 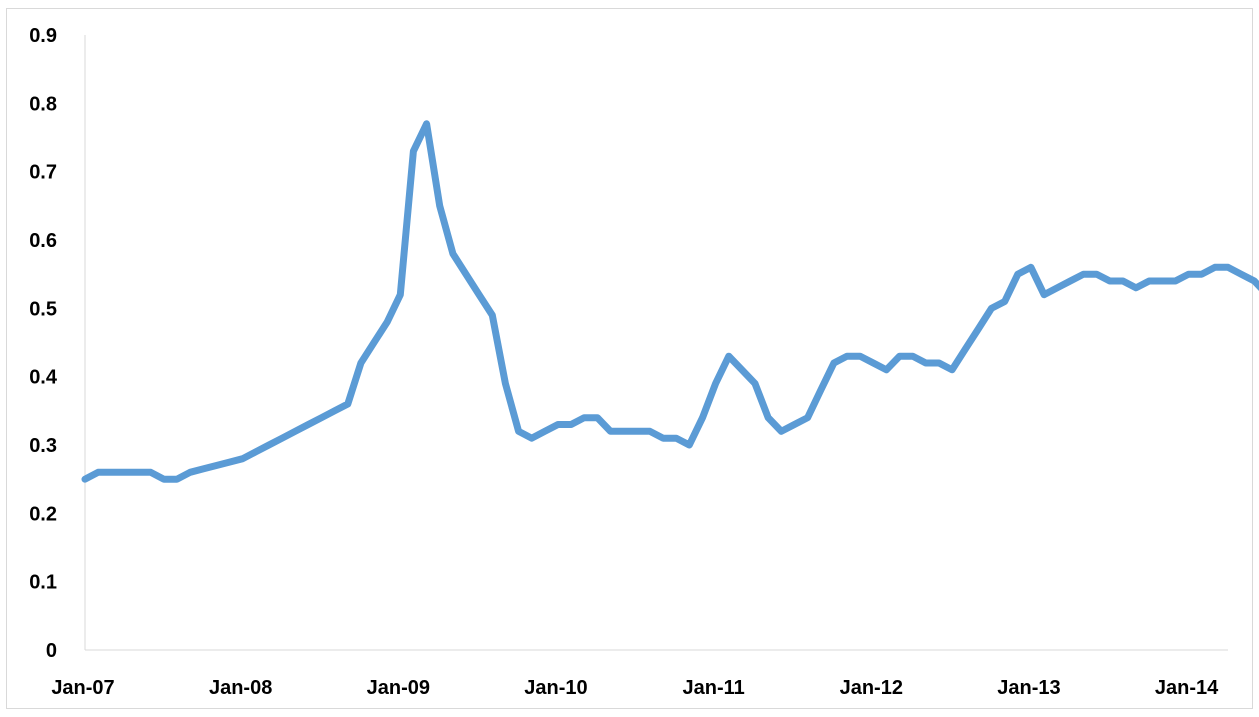 What do you see at coordinates (43, 446) in the screenshot?
I see `y-tick-label: 0.3` at bounding box center [43, 446].